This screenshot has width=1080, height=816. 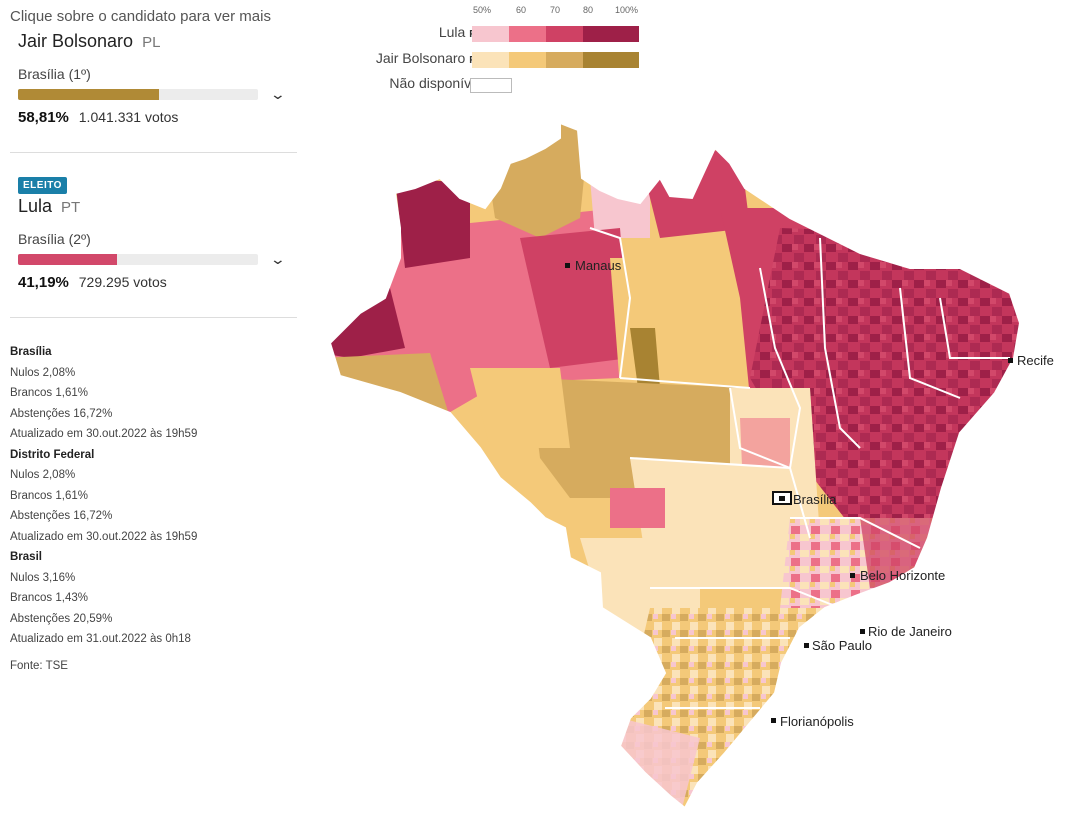 What do you see at coordinates (52, 454) in the screenshot?
I see `info-title: Distrito Federal` at bounding box center [52, 454].